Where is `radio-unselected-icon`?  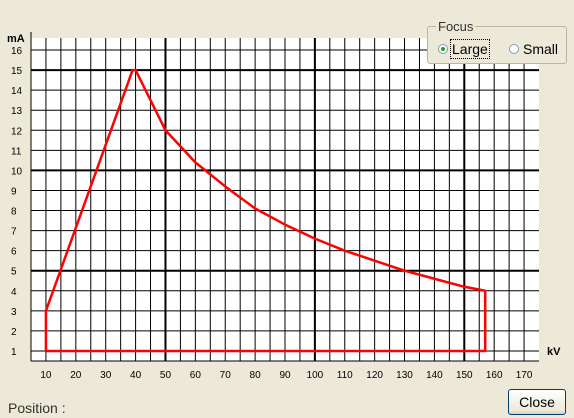 radio-unselected-icon is located at coordinates (514, 49).